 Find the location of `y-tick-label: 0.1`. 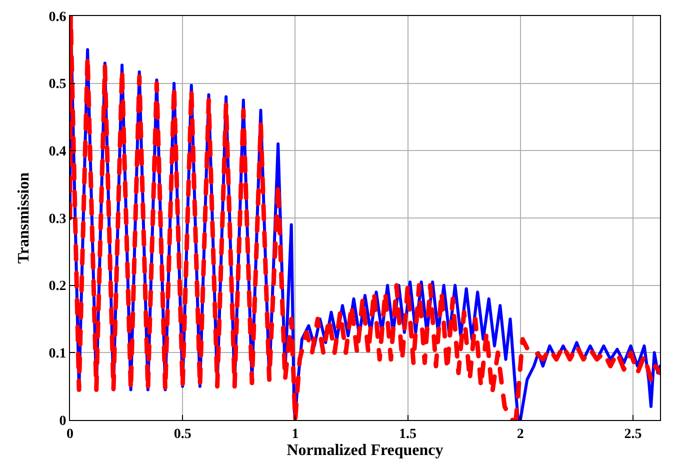

y-tick-label: 0.1 is located at coordinates (57, 354).